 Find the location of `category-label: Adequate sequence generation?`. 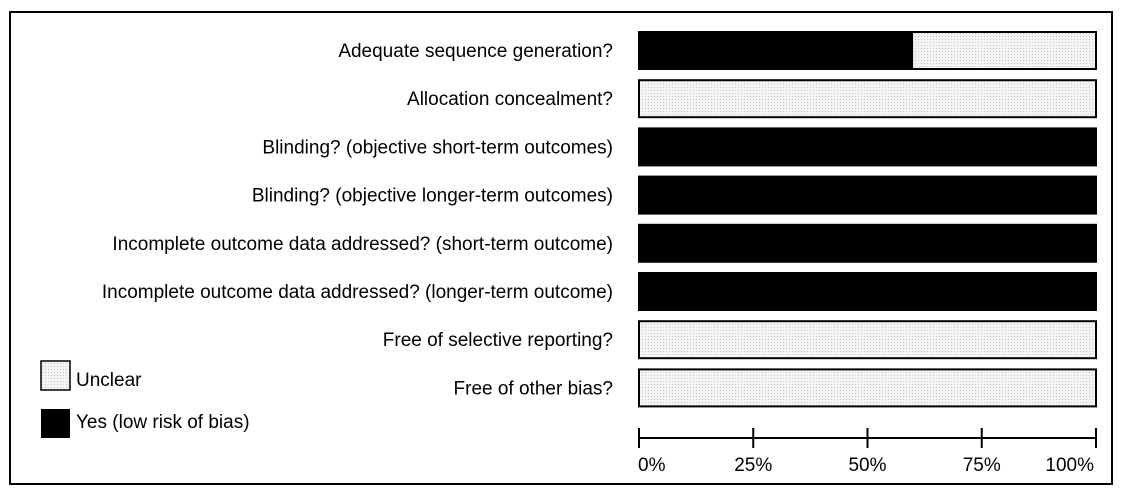

category-label: Adequate sequence generation? is located at coordinates (475, 51).